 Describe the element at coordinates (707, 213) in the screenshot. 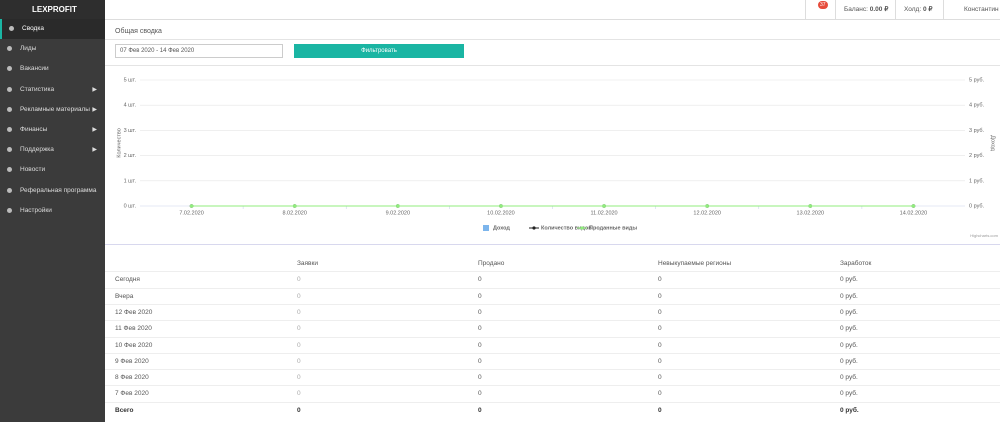

I see `x-tick-label: 12.02.2020` at that location.